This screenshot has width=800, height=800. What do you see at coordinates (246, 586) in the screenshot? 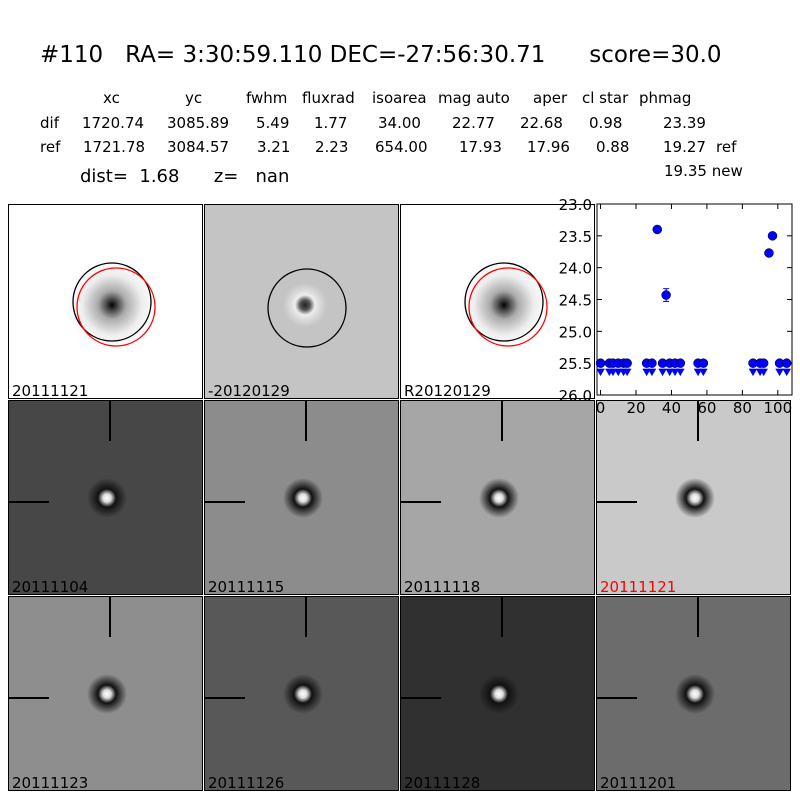
I see `stamp-date-label: 20111115` at bounding box center [246, 586].